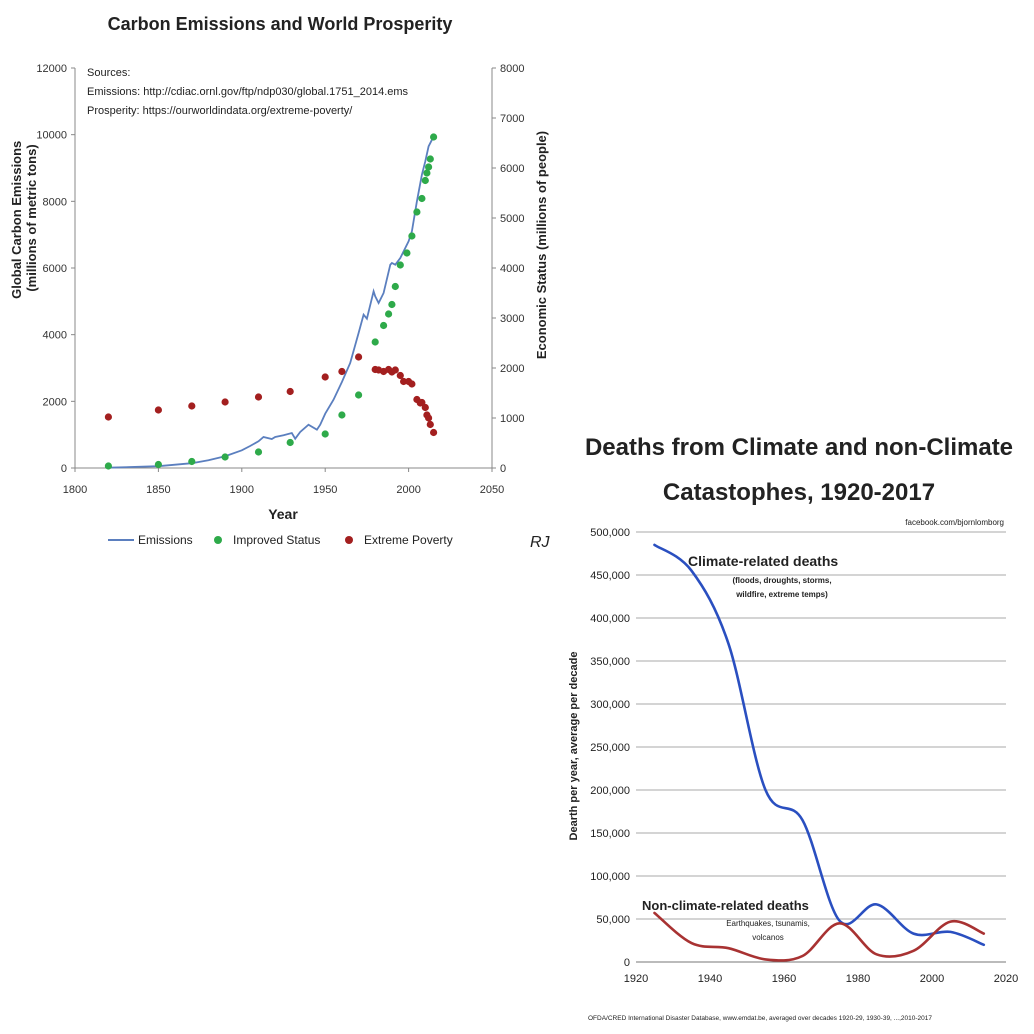 The image size is (1034, 1034). What do you see at coordinates (16, 220) in the screenshot?
I see `chart1-y-axis-label-line1: Global Carbon Emissions` at bounding box center [16, 220].